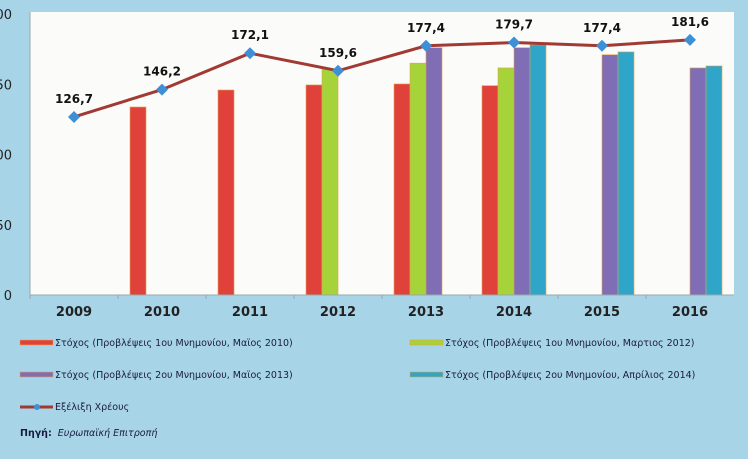 The height and width of the screenshot is (459, 748). Describe the element at coordinates (250, 312) in the screenshot. I see `x-tick-label: 2011` at that location.